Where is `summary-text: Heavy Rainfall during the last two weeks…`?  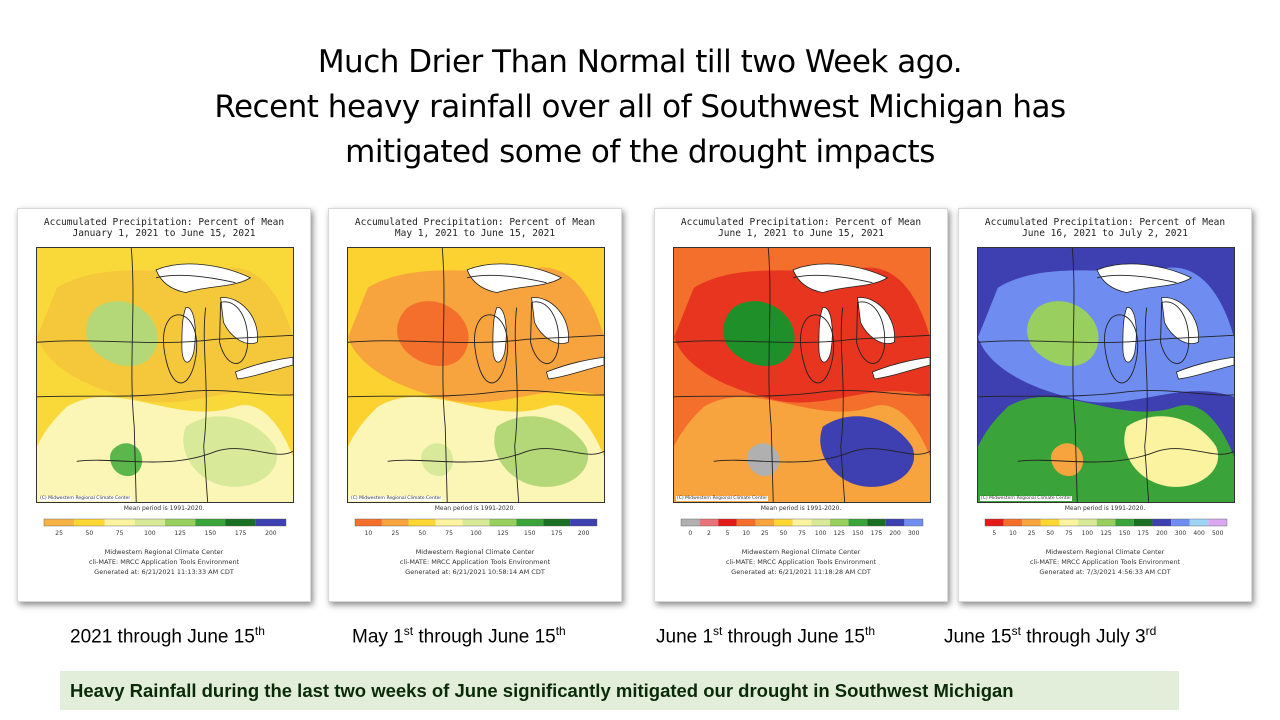 summary-text: Heavy Rainfall during the last two weeks… is located at coordinates (542, 690).